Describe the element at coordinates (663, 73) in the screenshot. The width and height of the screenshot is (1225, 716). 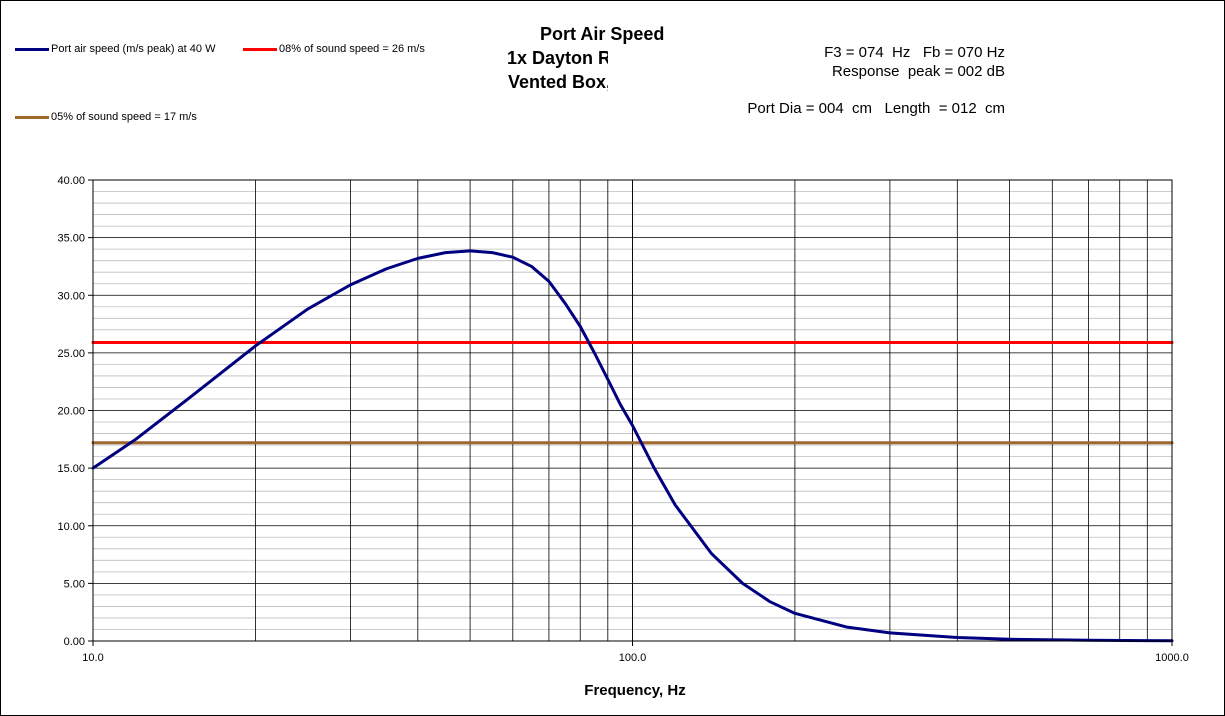
I see `title-occluder` at that location.